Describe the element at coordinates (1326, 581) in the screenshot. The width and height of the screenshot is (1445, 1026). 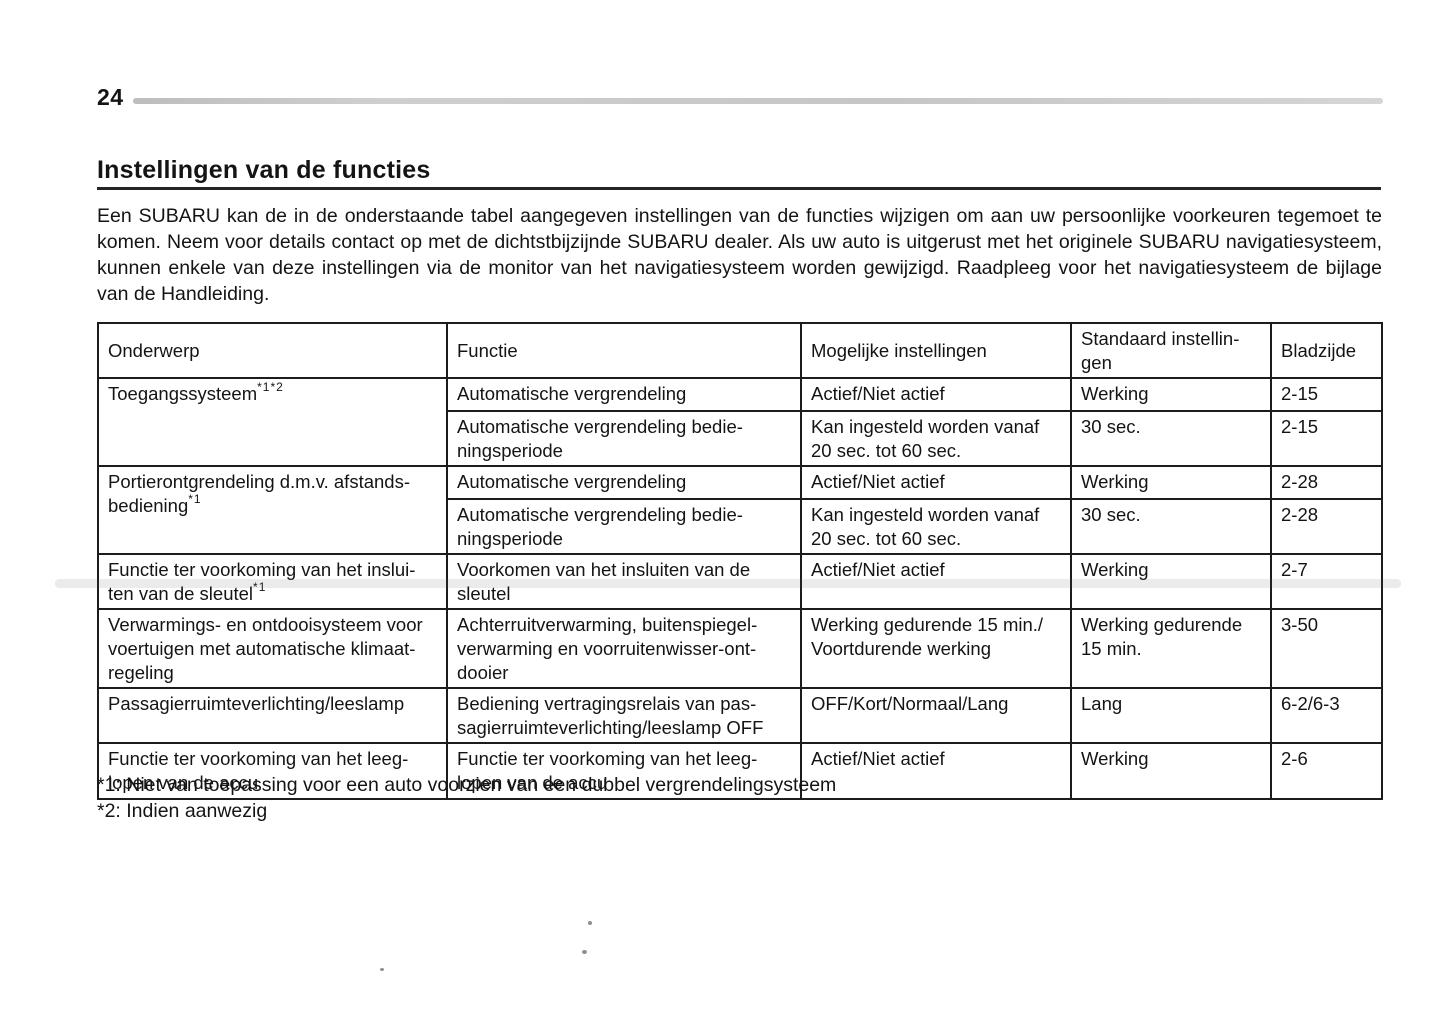
I see `cell-bladzijde: 2-7` at that location.